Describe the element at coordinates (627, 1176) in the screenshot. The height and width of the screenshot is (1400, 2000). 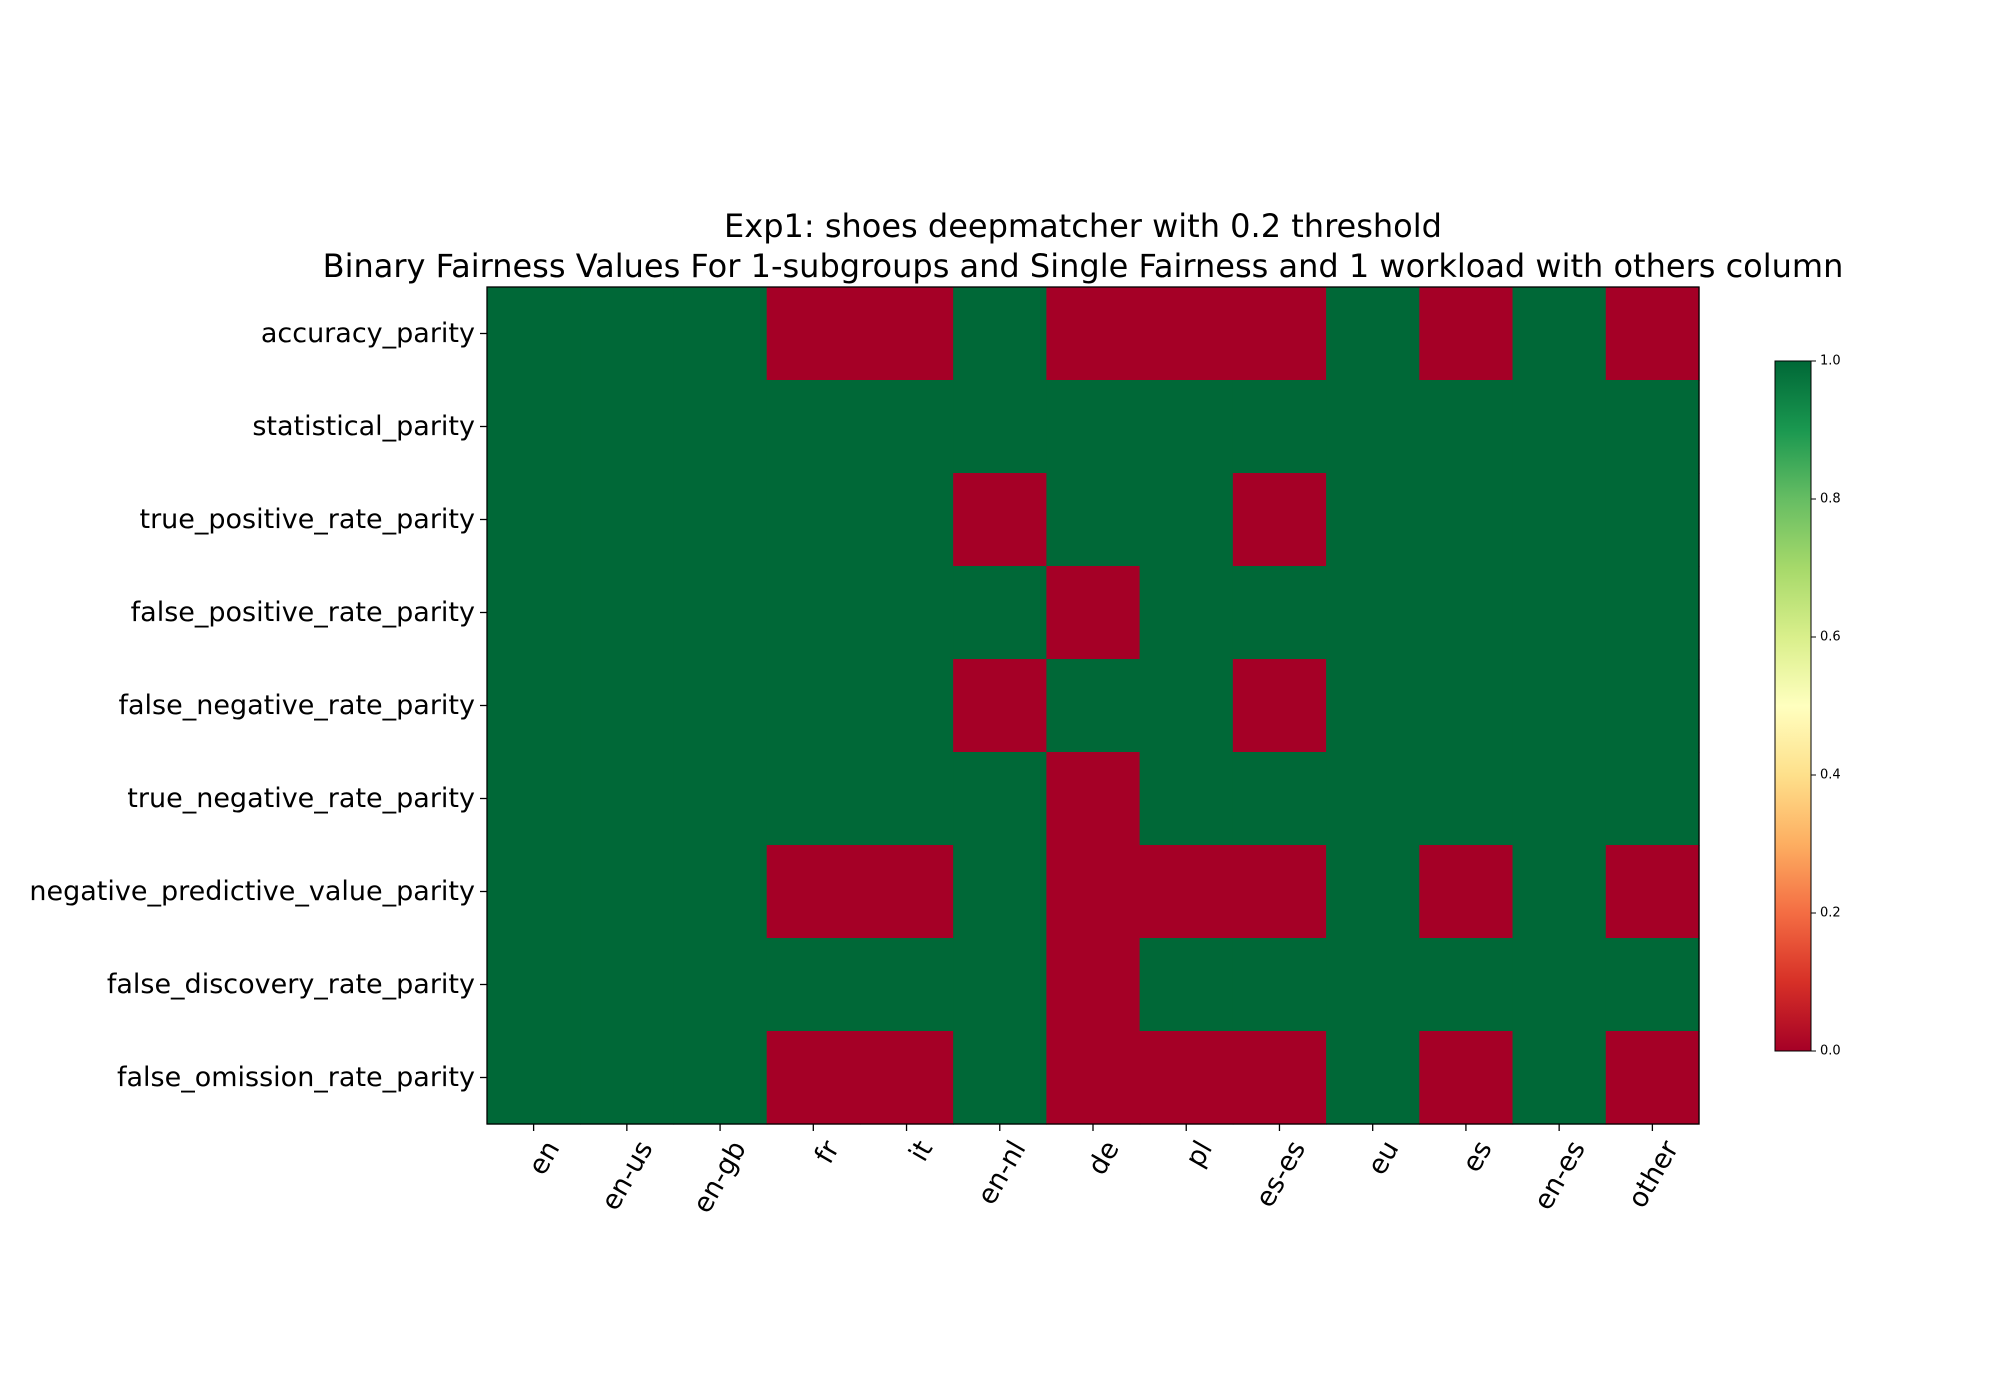
I see `x-tick-label: en-us` at that location.